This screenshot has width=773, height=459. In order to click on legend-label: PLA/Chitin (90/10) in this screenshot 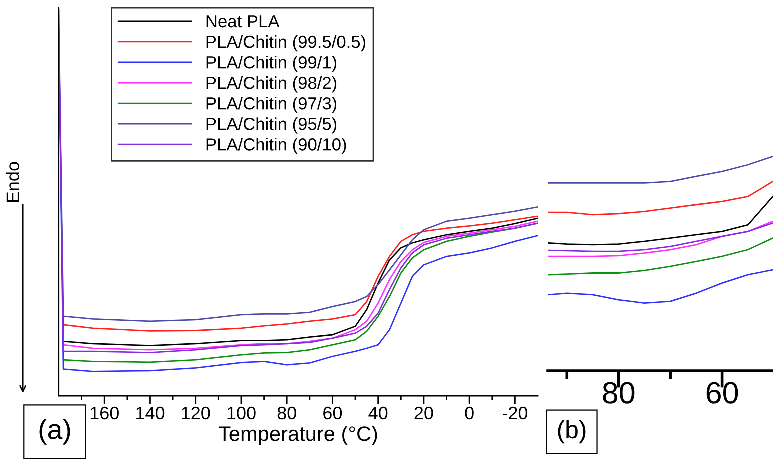, I will do `click(276, 146)`.